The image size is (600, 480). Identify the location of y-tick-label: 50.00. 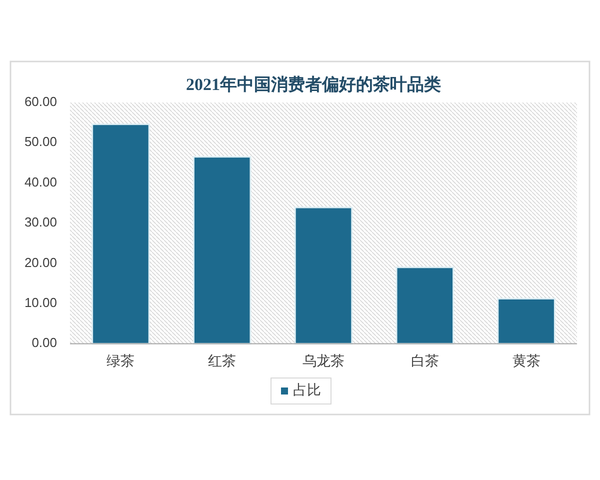
(40, 142).